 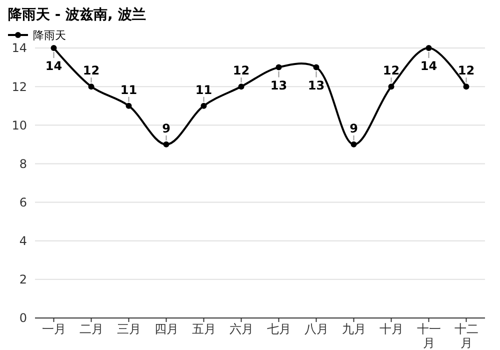 What do you see at coordinates (128, 329) in the screenshot?
I see `x-tick-label: 三月` at bounding box center [128, 329].